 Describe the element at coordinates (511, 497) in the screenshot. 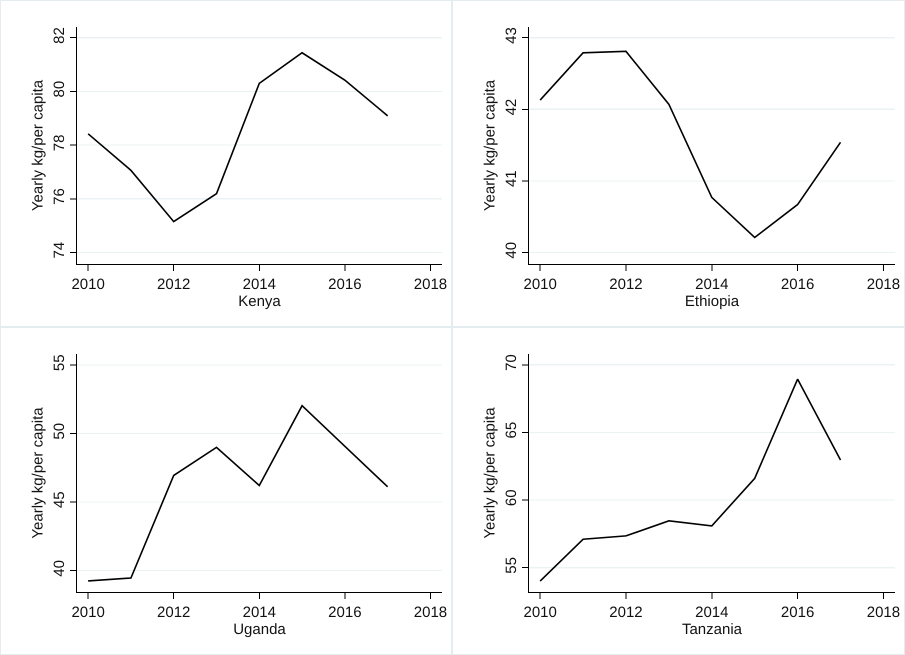

I see `y-tick-label: 60` at that location.